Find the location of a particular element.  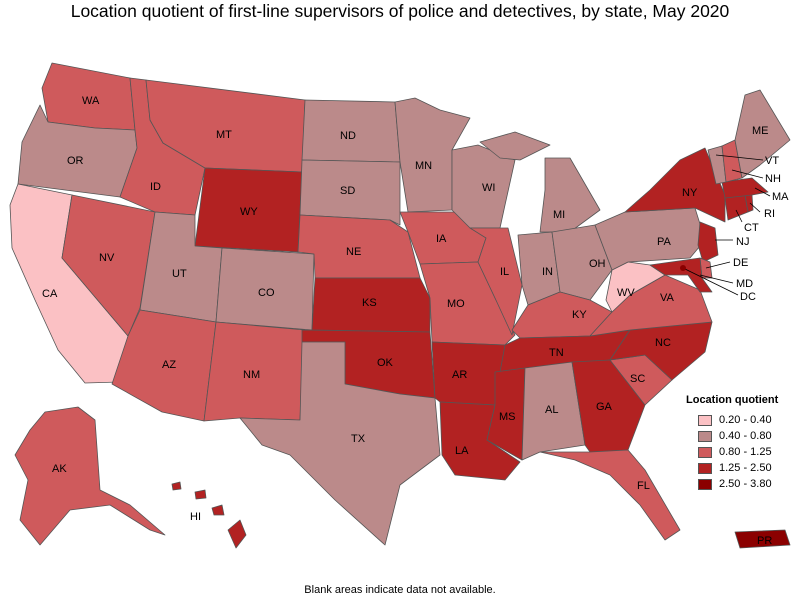

leader-DE is located at coordinates (718, 265).